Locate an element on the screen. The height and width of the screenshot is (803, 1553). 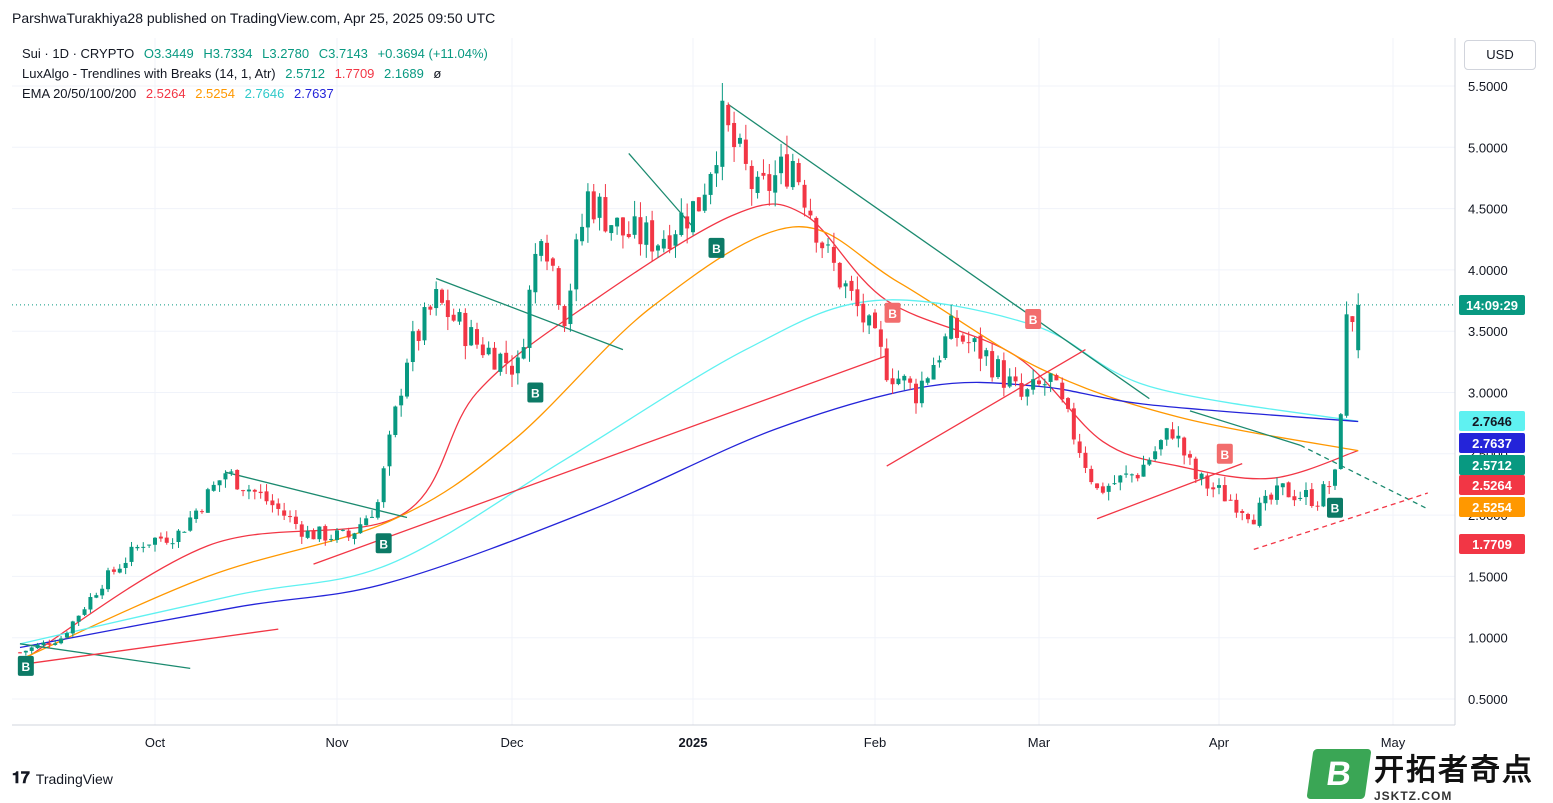
price-label-text: 2.7637 is located at coordinates (1492, 443).